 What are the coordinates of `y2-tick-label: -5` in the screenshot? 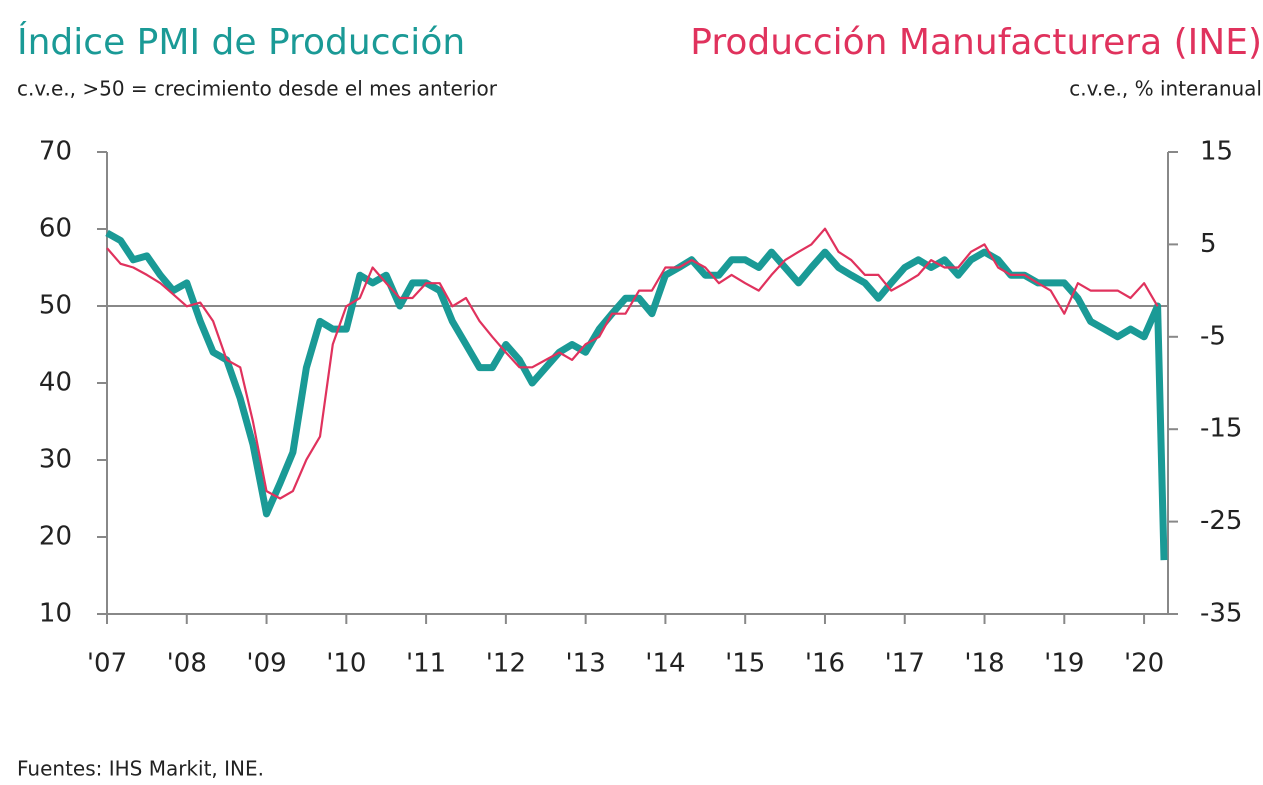 It's located at (1213, 336).